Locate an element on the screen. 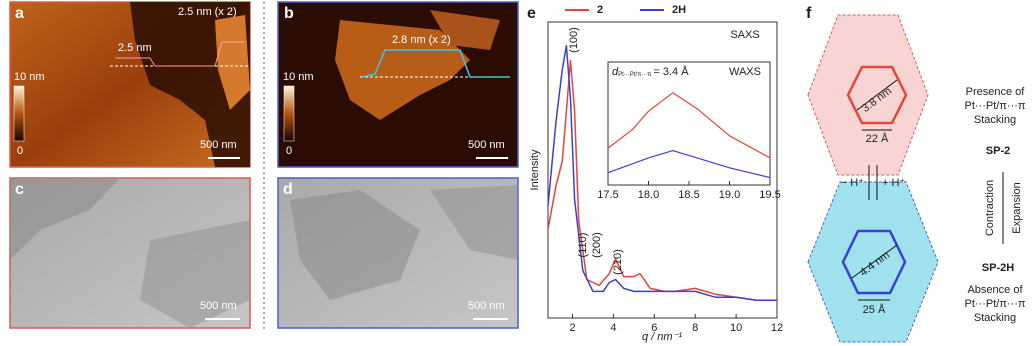  y-axis-label: Intensity is located at coordinates (535, 169).